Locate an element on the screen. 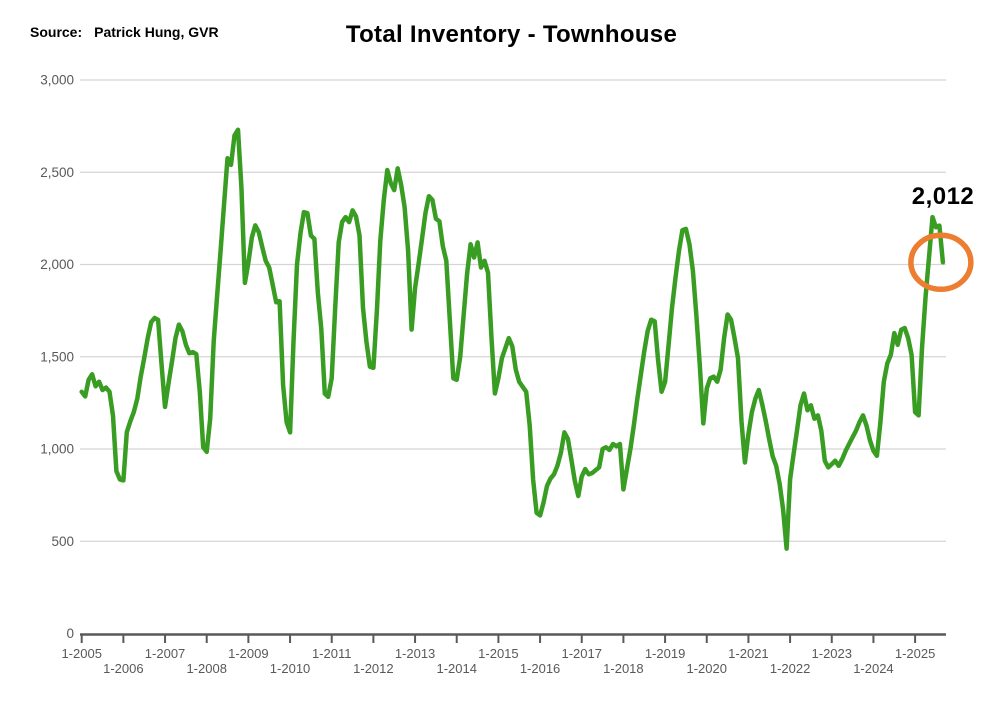  source-label: Source: is located at coordinates (56, 32).